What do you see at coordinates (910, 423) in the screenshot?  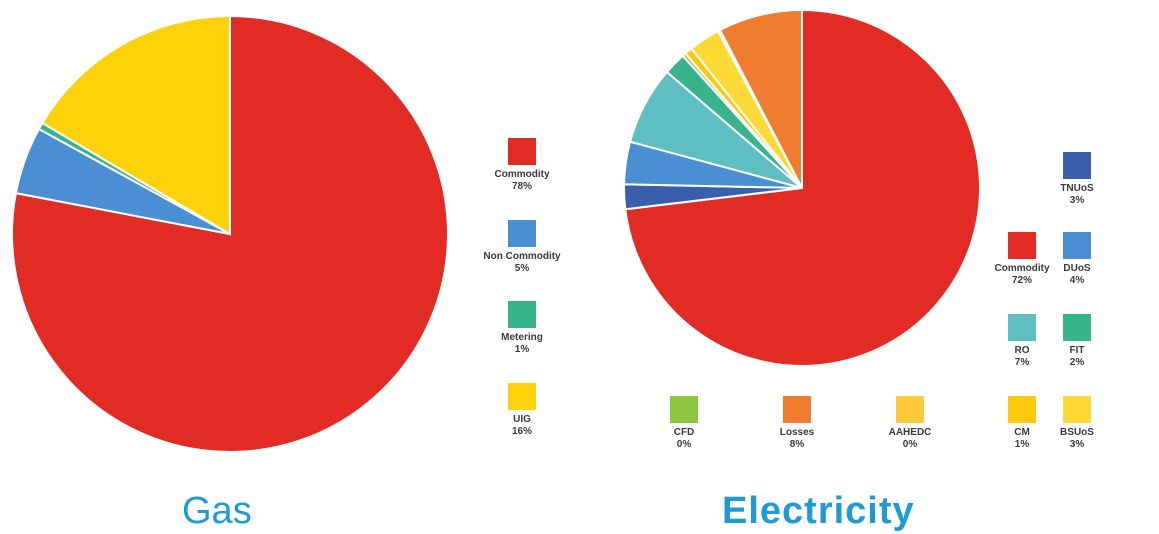 I see `legend-elec-aahedc: AAHEDC 0%` at bounding box center [910, 423].